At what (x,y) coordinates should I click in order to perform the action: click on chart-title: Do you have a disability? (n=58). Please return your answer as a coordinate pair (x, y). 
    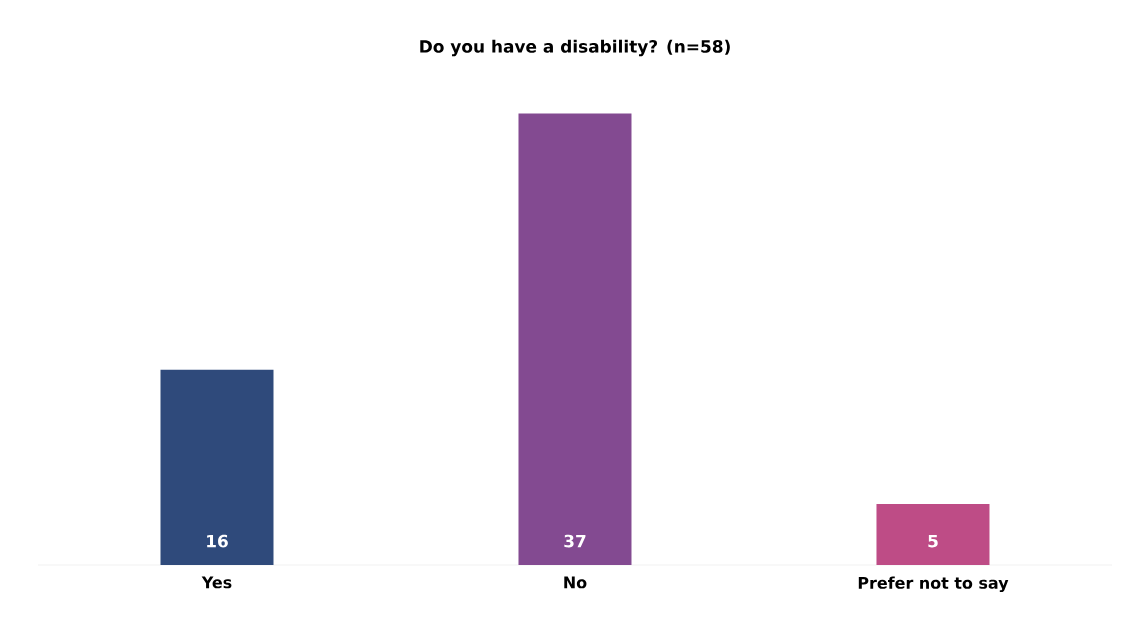
    Looking at the image, I should click on (575, 48).